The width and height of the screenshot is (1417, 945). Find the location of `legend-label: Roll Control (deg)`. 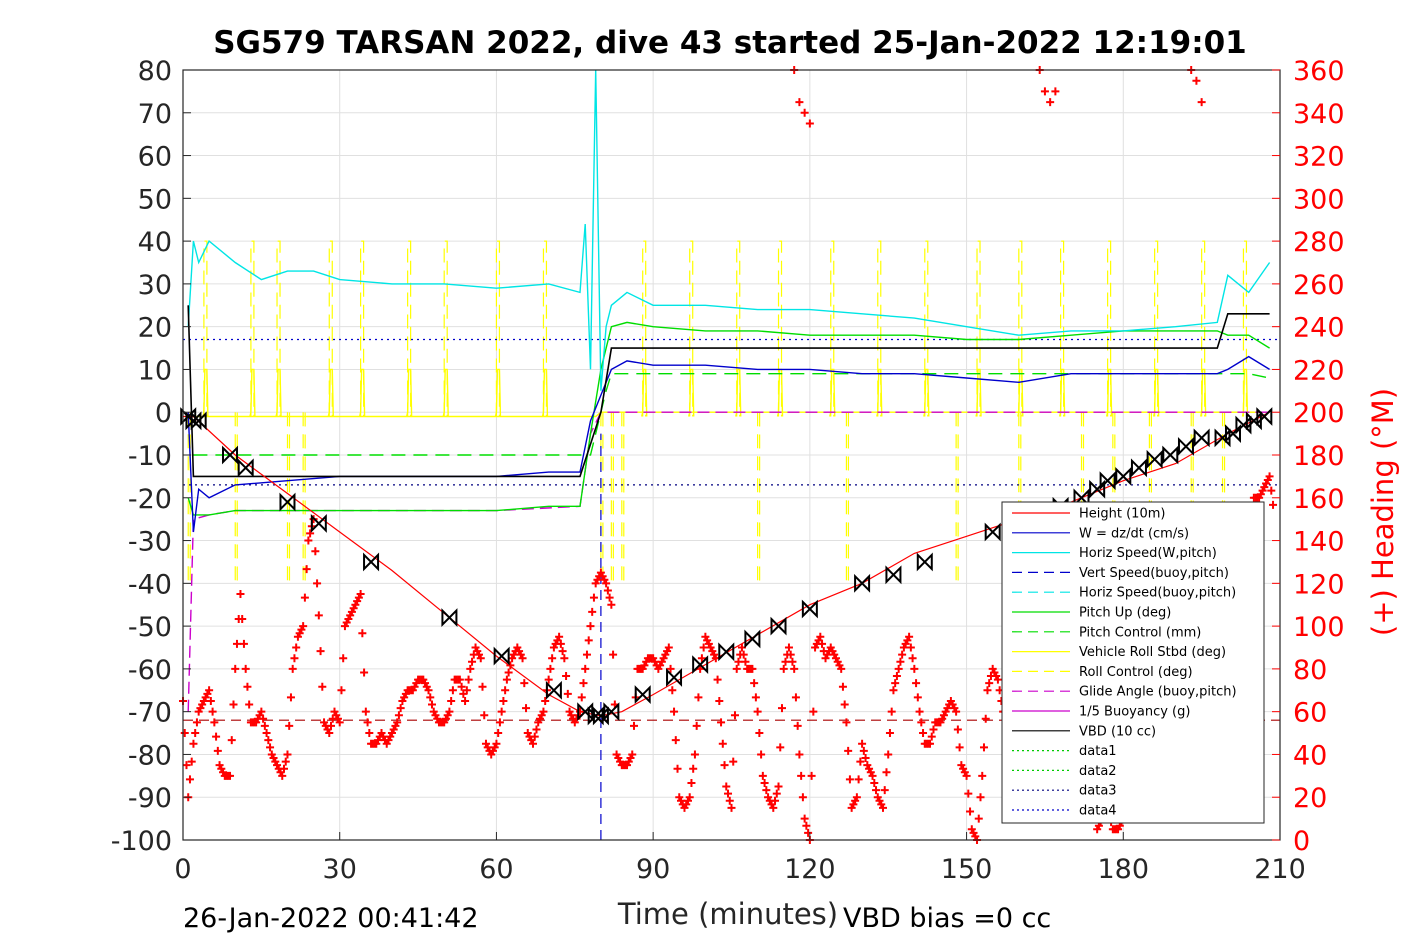

legend-label: Roll Control (deg) is located at coordinates (1136, 672).